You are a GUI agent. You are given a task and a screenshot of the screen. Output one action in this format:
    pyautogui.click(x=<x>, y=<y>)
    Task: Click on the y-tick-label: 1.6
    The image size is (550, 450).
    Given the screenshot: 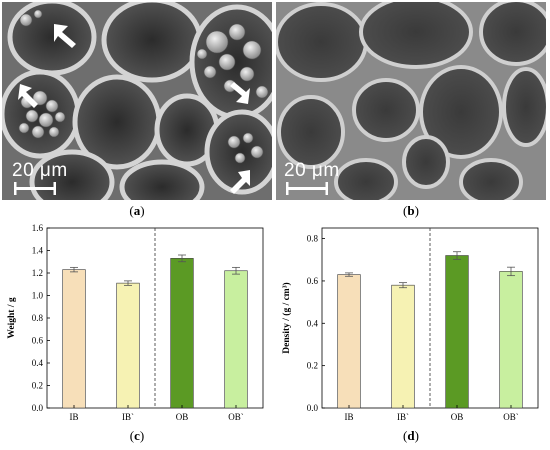 What is the action you would take?
    pyautogui.click(x=38, y=228)
    